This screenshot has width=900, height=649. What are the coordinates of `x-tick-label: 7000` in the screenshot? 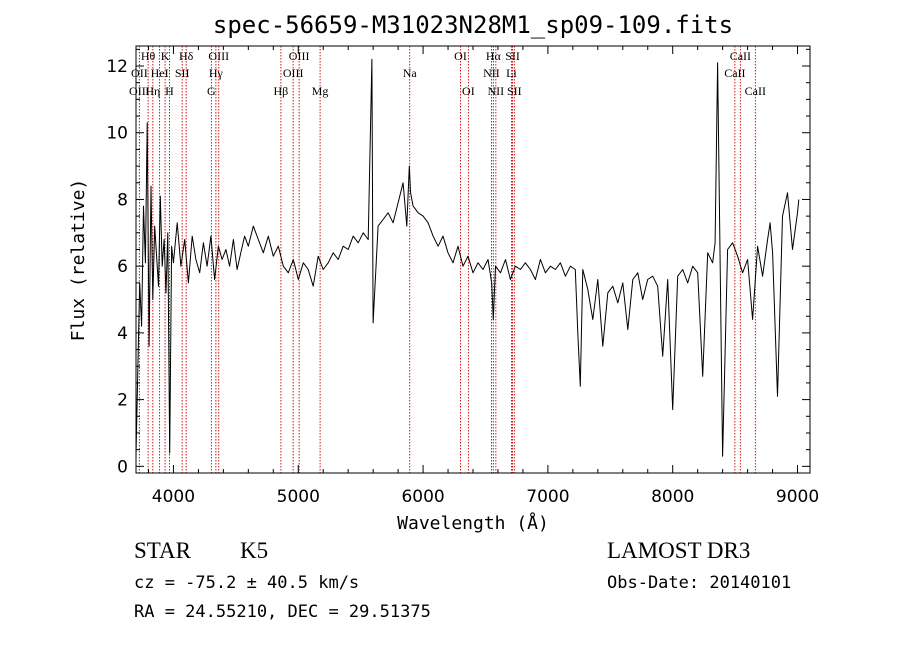 It's located at (547, 497).